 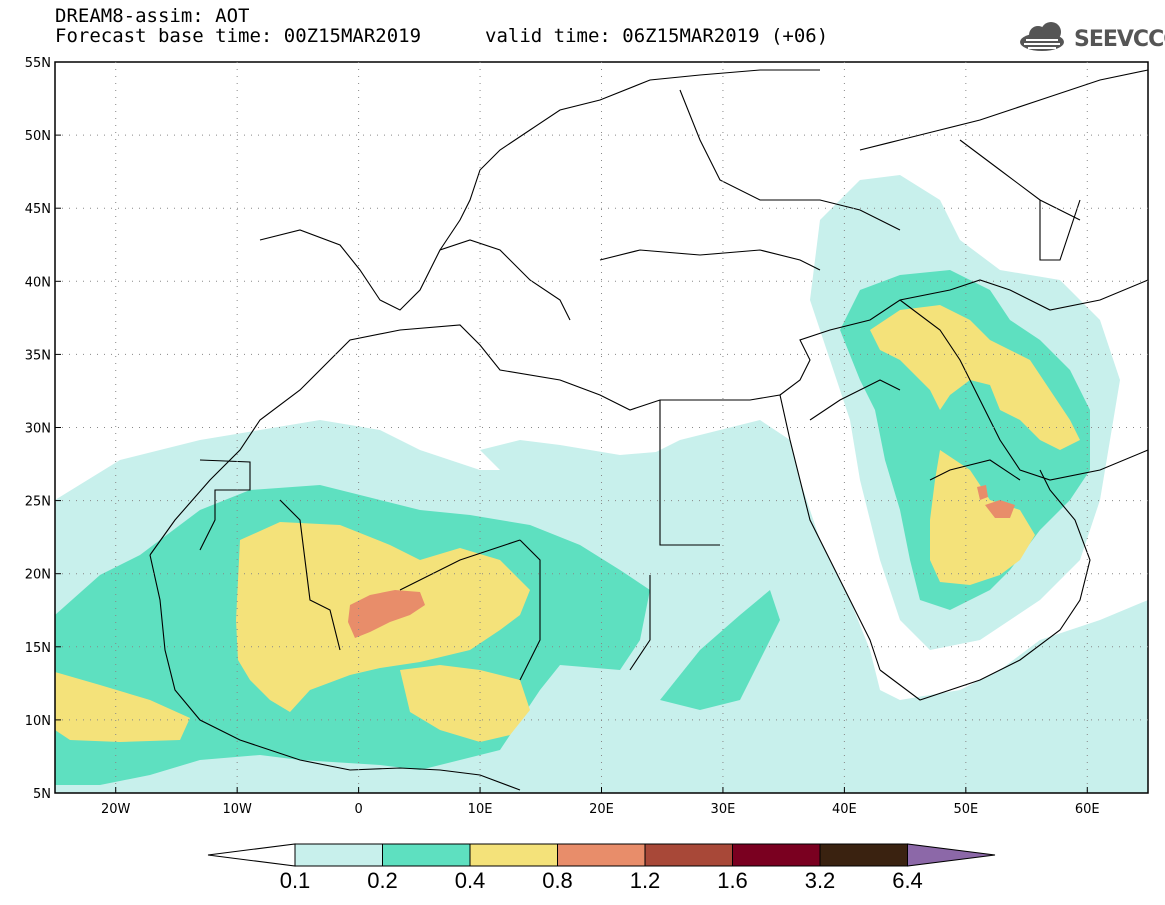 I want to click on lon-tick-label: 30E, so click(x=723, y=809).